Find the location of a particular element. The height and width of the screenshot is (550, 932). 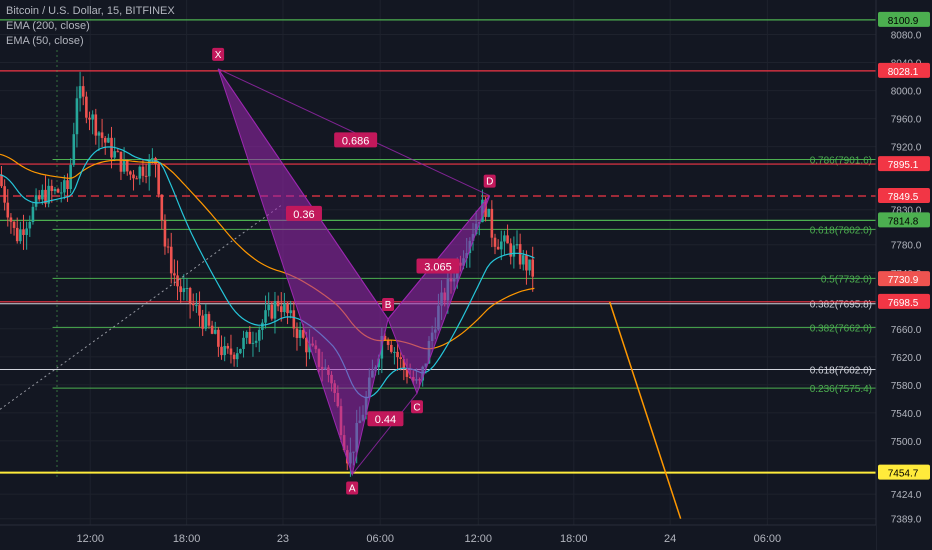

time-axis-background is located at coordinates (438, 537).